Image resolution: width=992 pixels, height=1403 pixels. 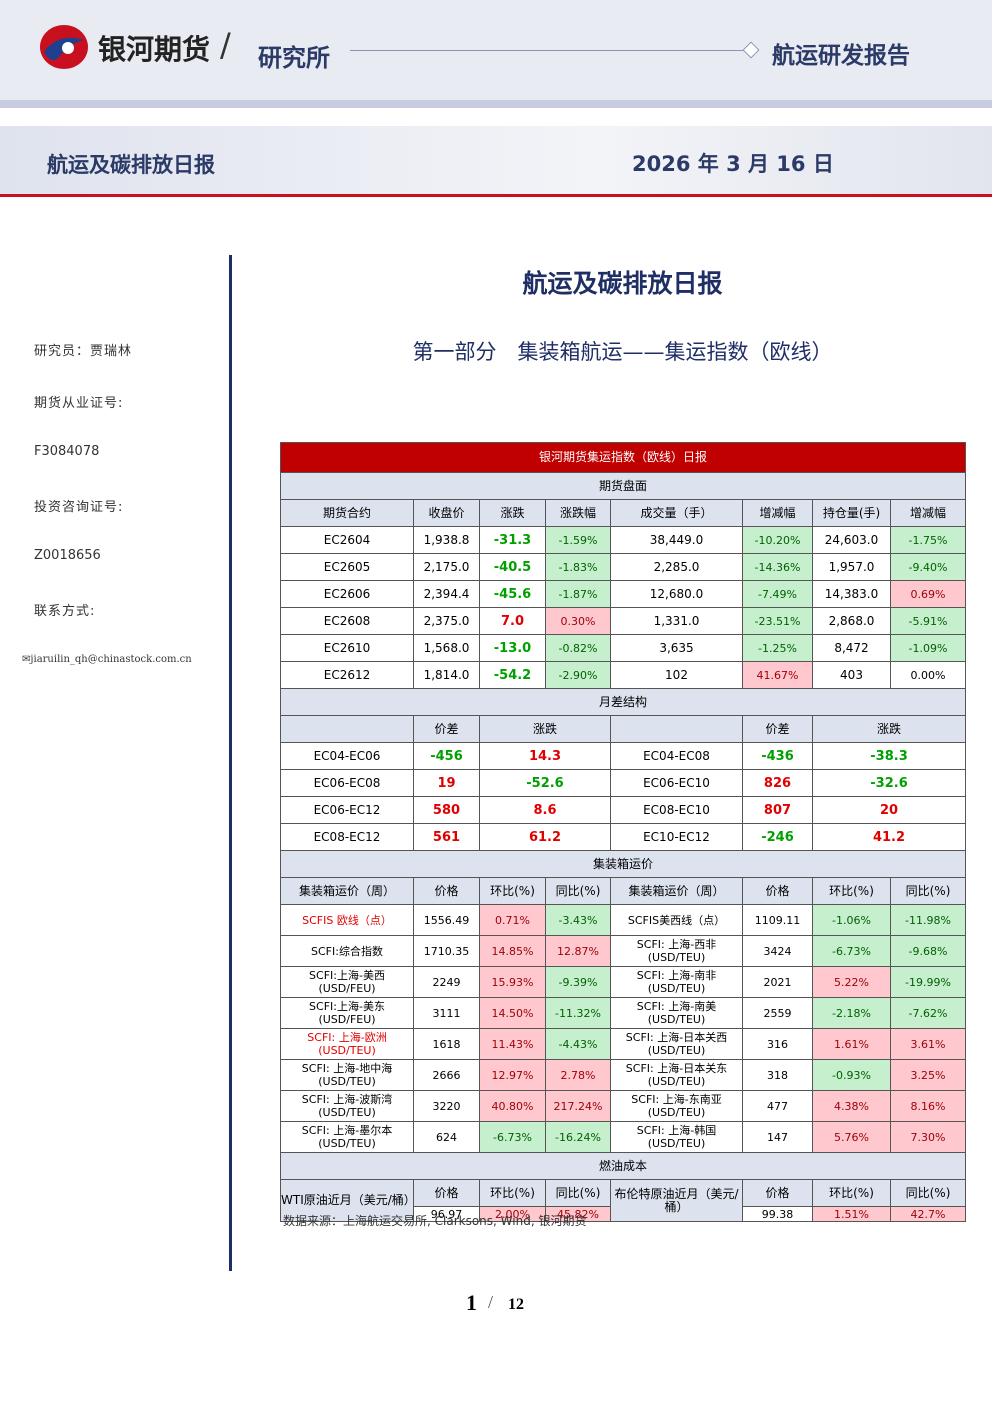 I want to click on table-cell: 2,375.0, so click(x=446, y=621).